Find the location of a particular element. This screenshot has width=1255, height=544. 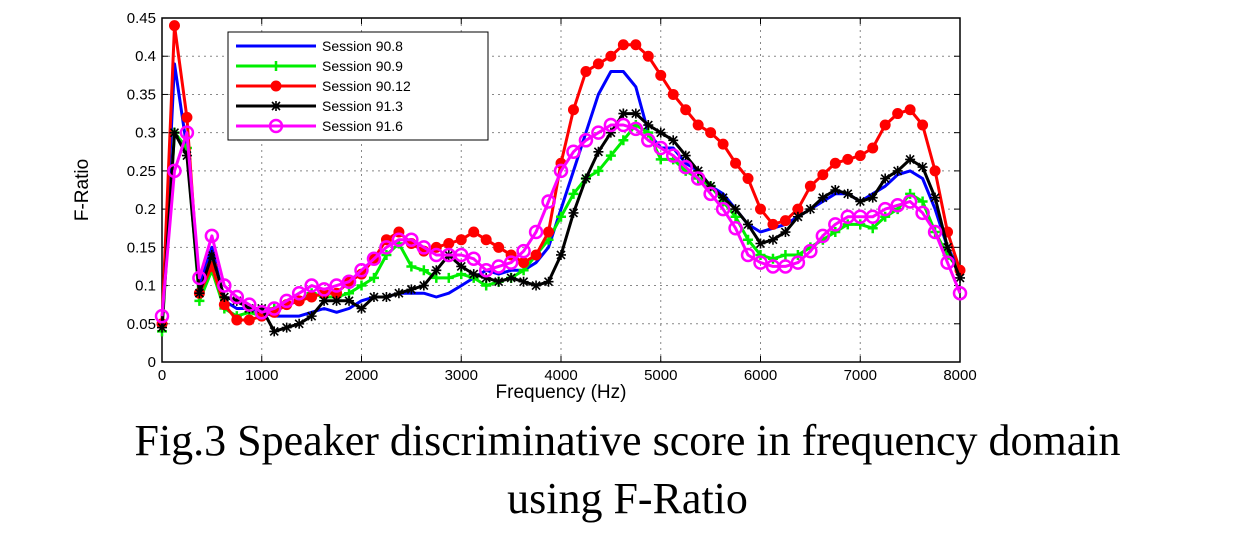

x-axis-label: Frequency (Hz) is located at coordinates (561, 392).